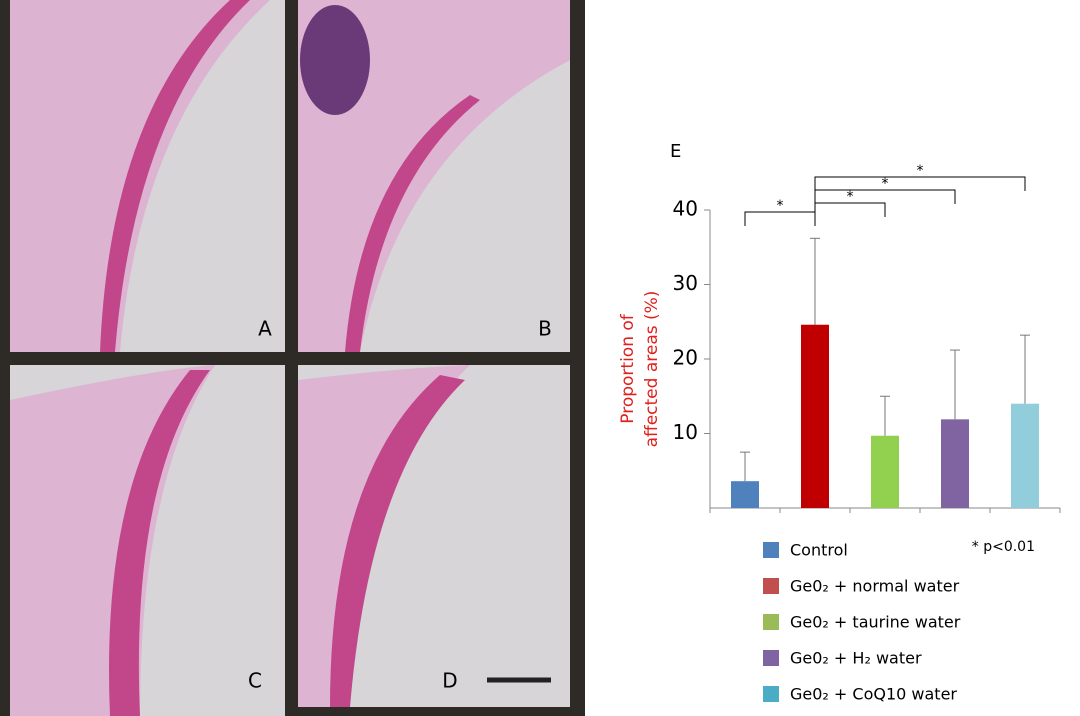 The width and height of the screenshot is (1080, 716). Describe the element at coordinates (875, 586) in the screenshot. I see `legend-label: Ge0₂ + normal water` at that location.